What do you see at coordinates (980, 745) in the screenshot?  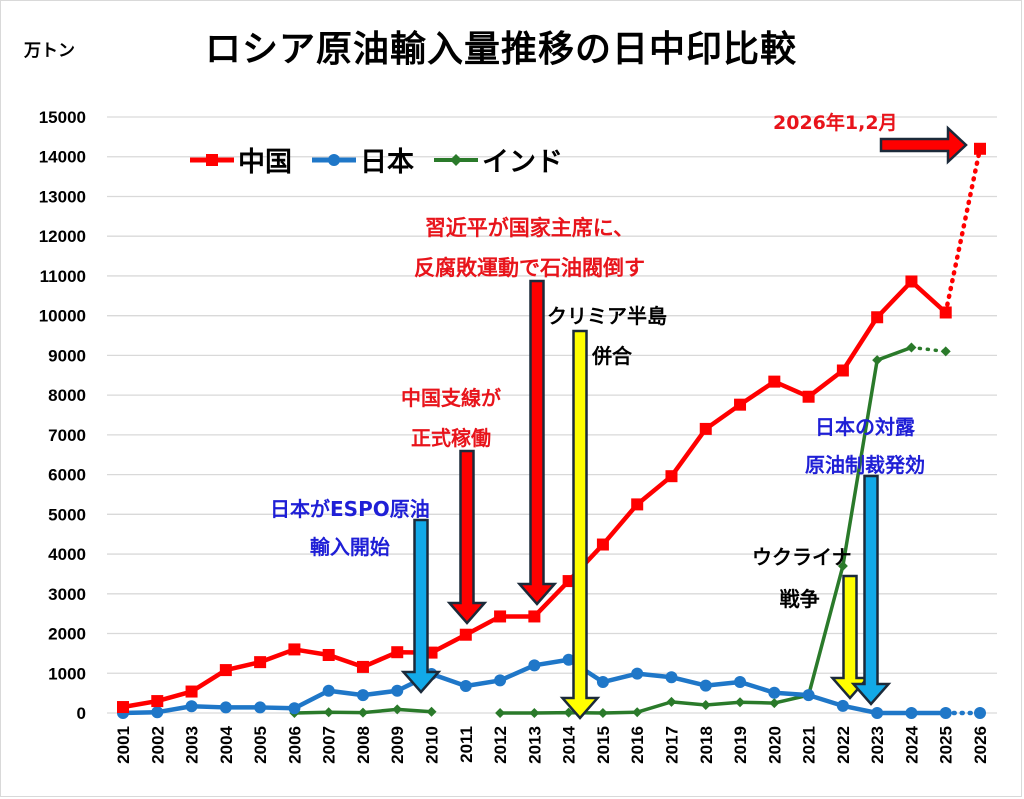 I see `x-tick-label: 2026` at bounding box center [980, 745].